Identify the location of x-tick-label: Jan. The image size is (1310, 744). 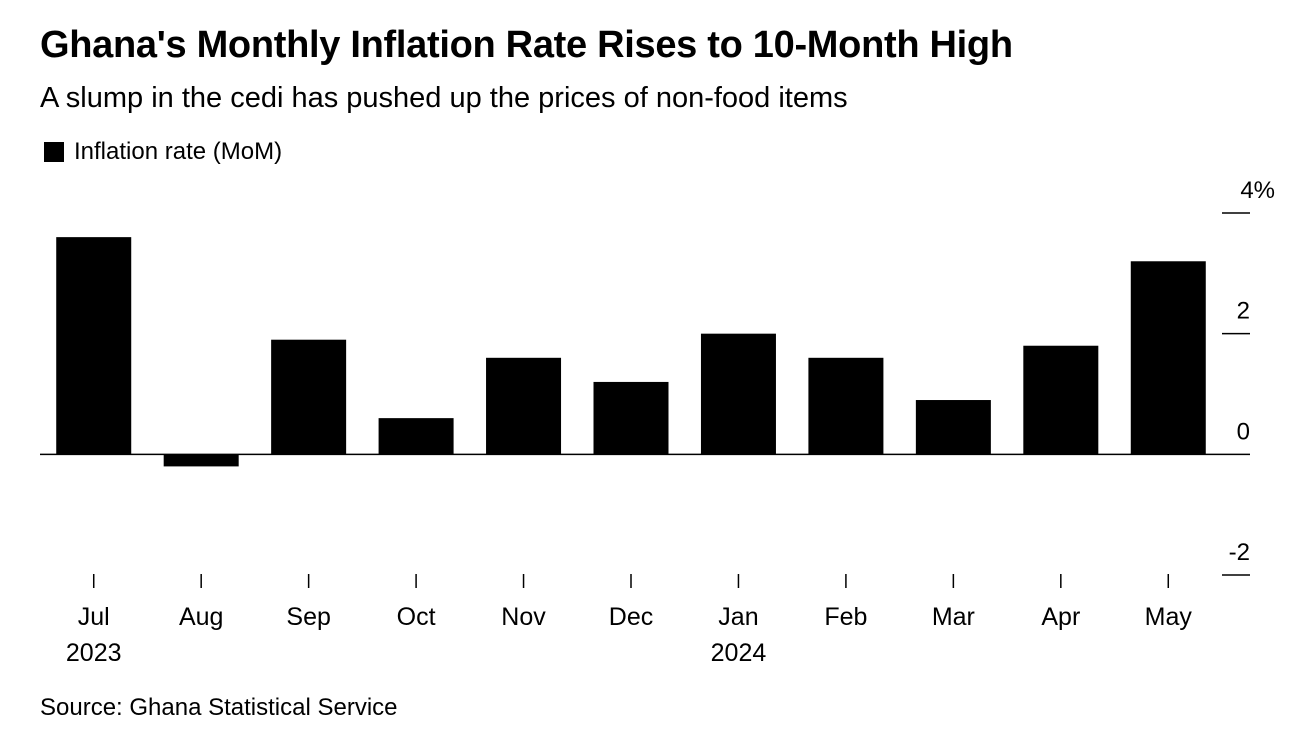
(738, 617).